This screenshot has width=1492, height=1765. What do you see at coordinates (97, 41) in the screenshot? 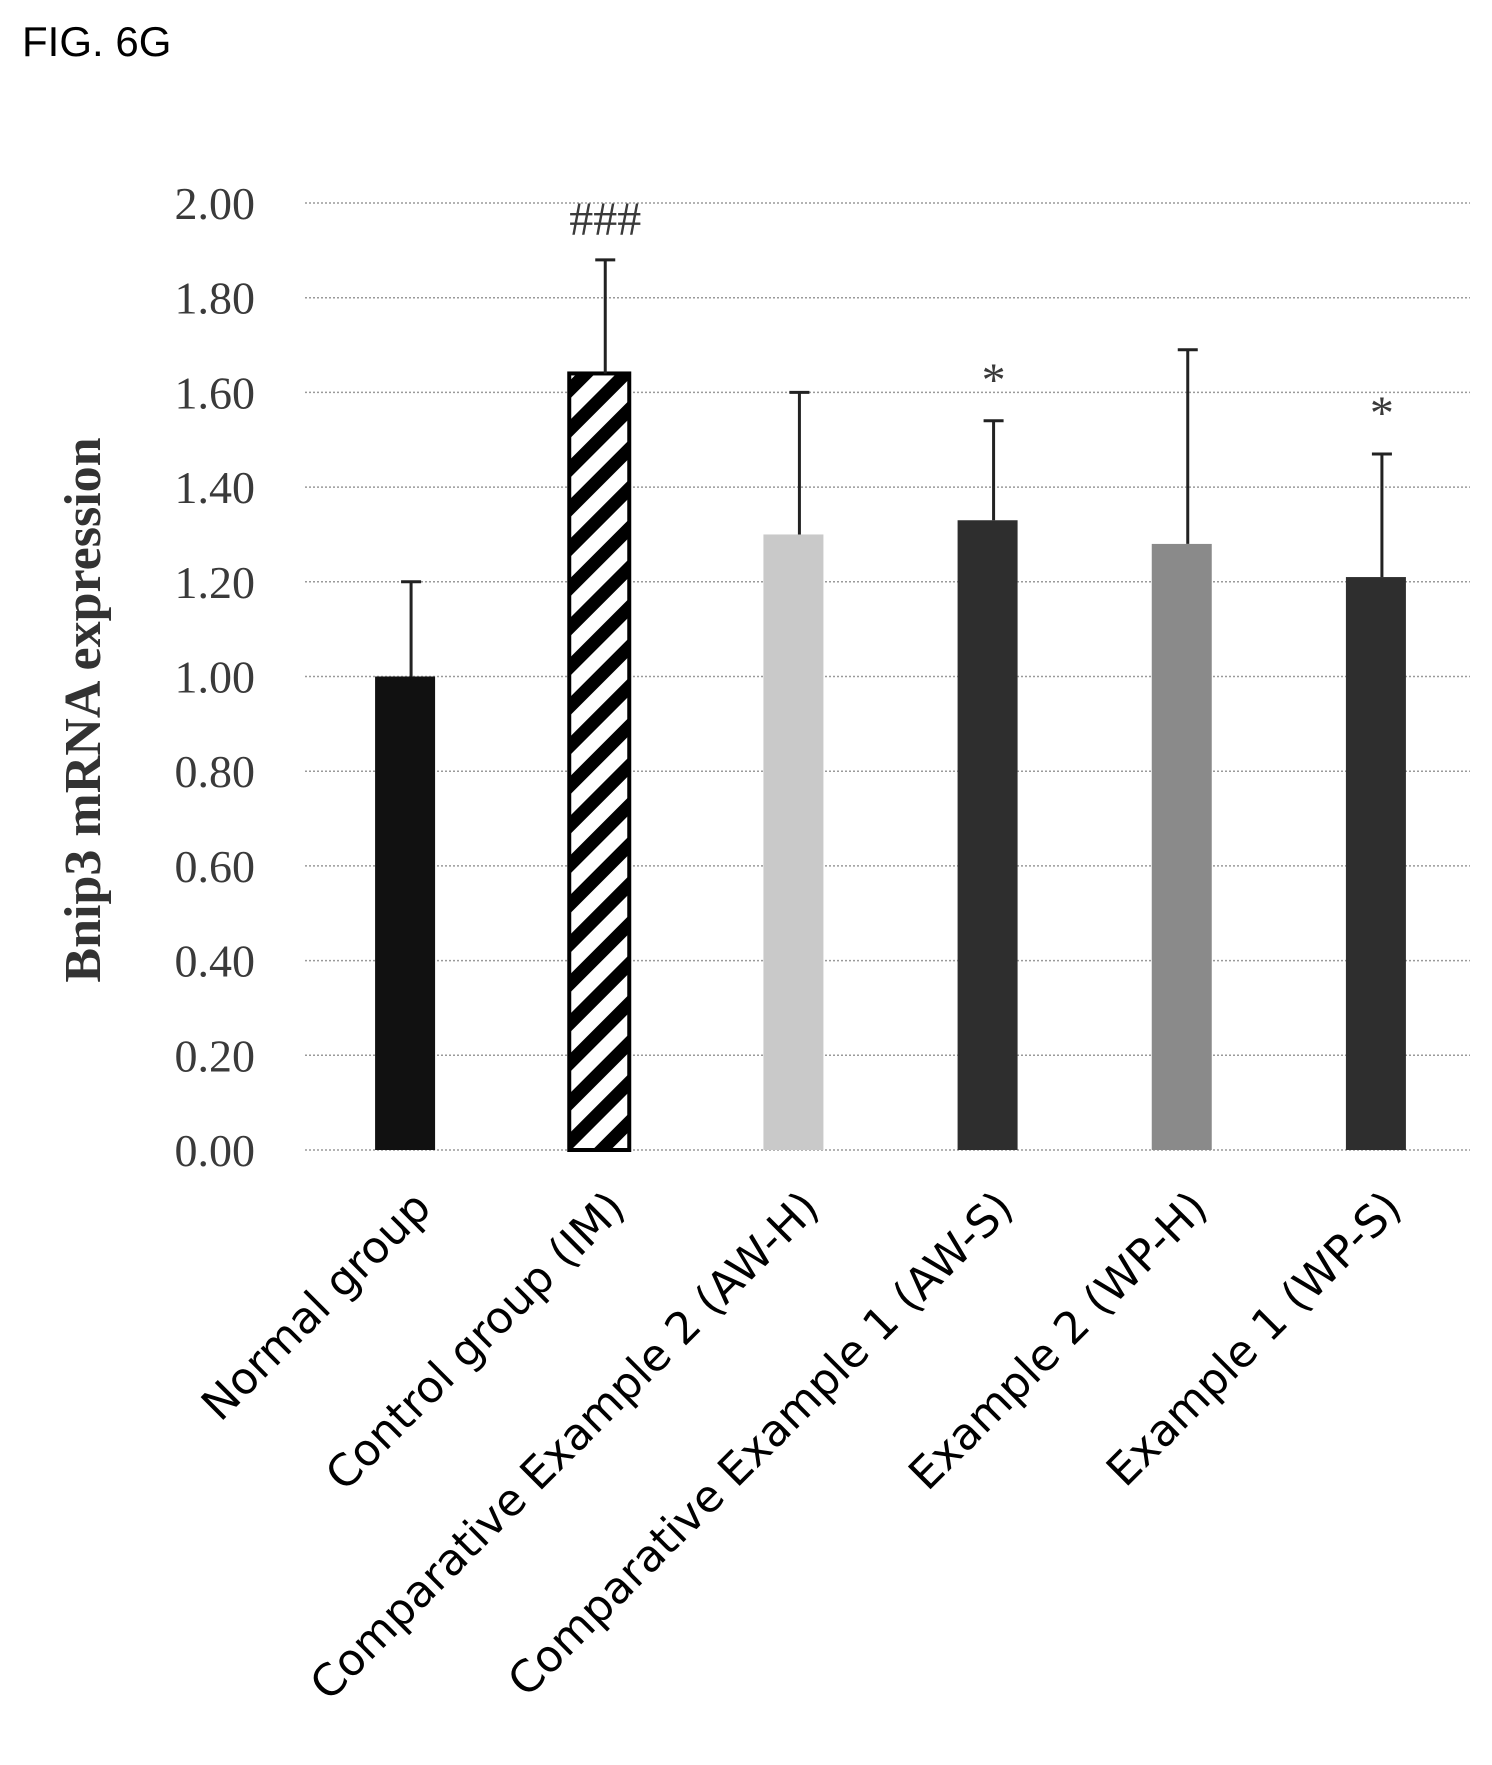
I see `figure-label: FIG. 6G` at bounding box center [97, 41].